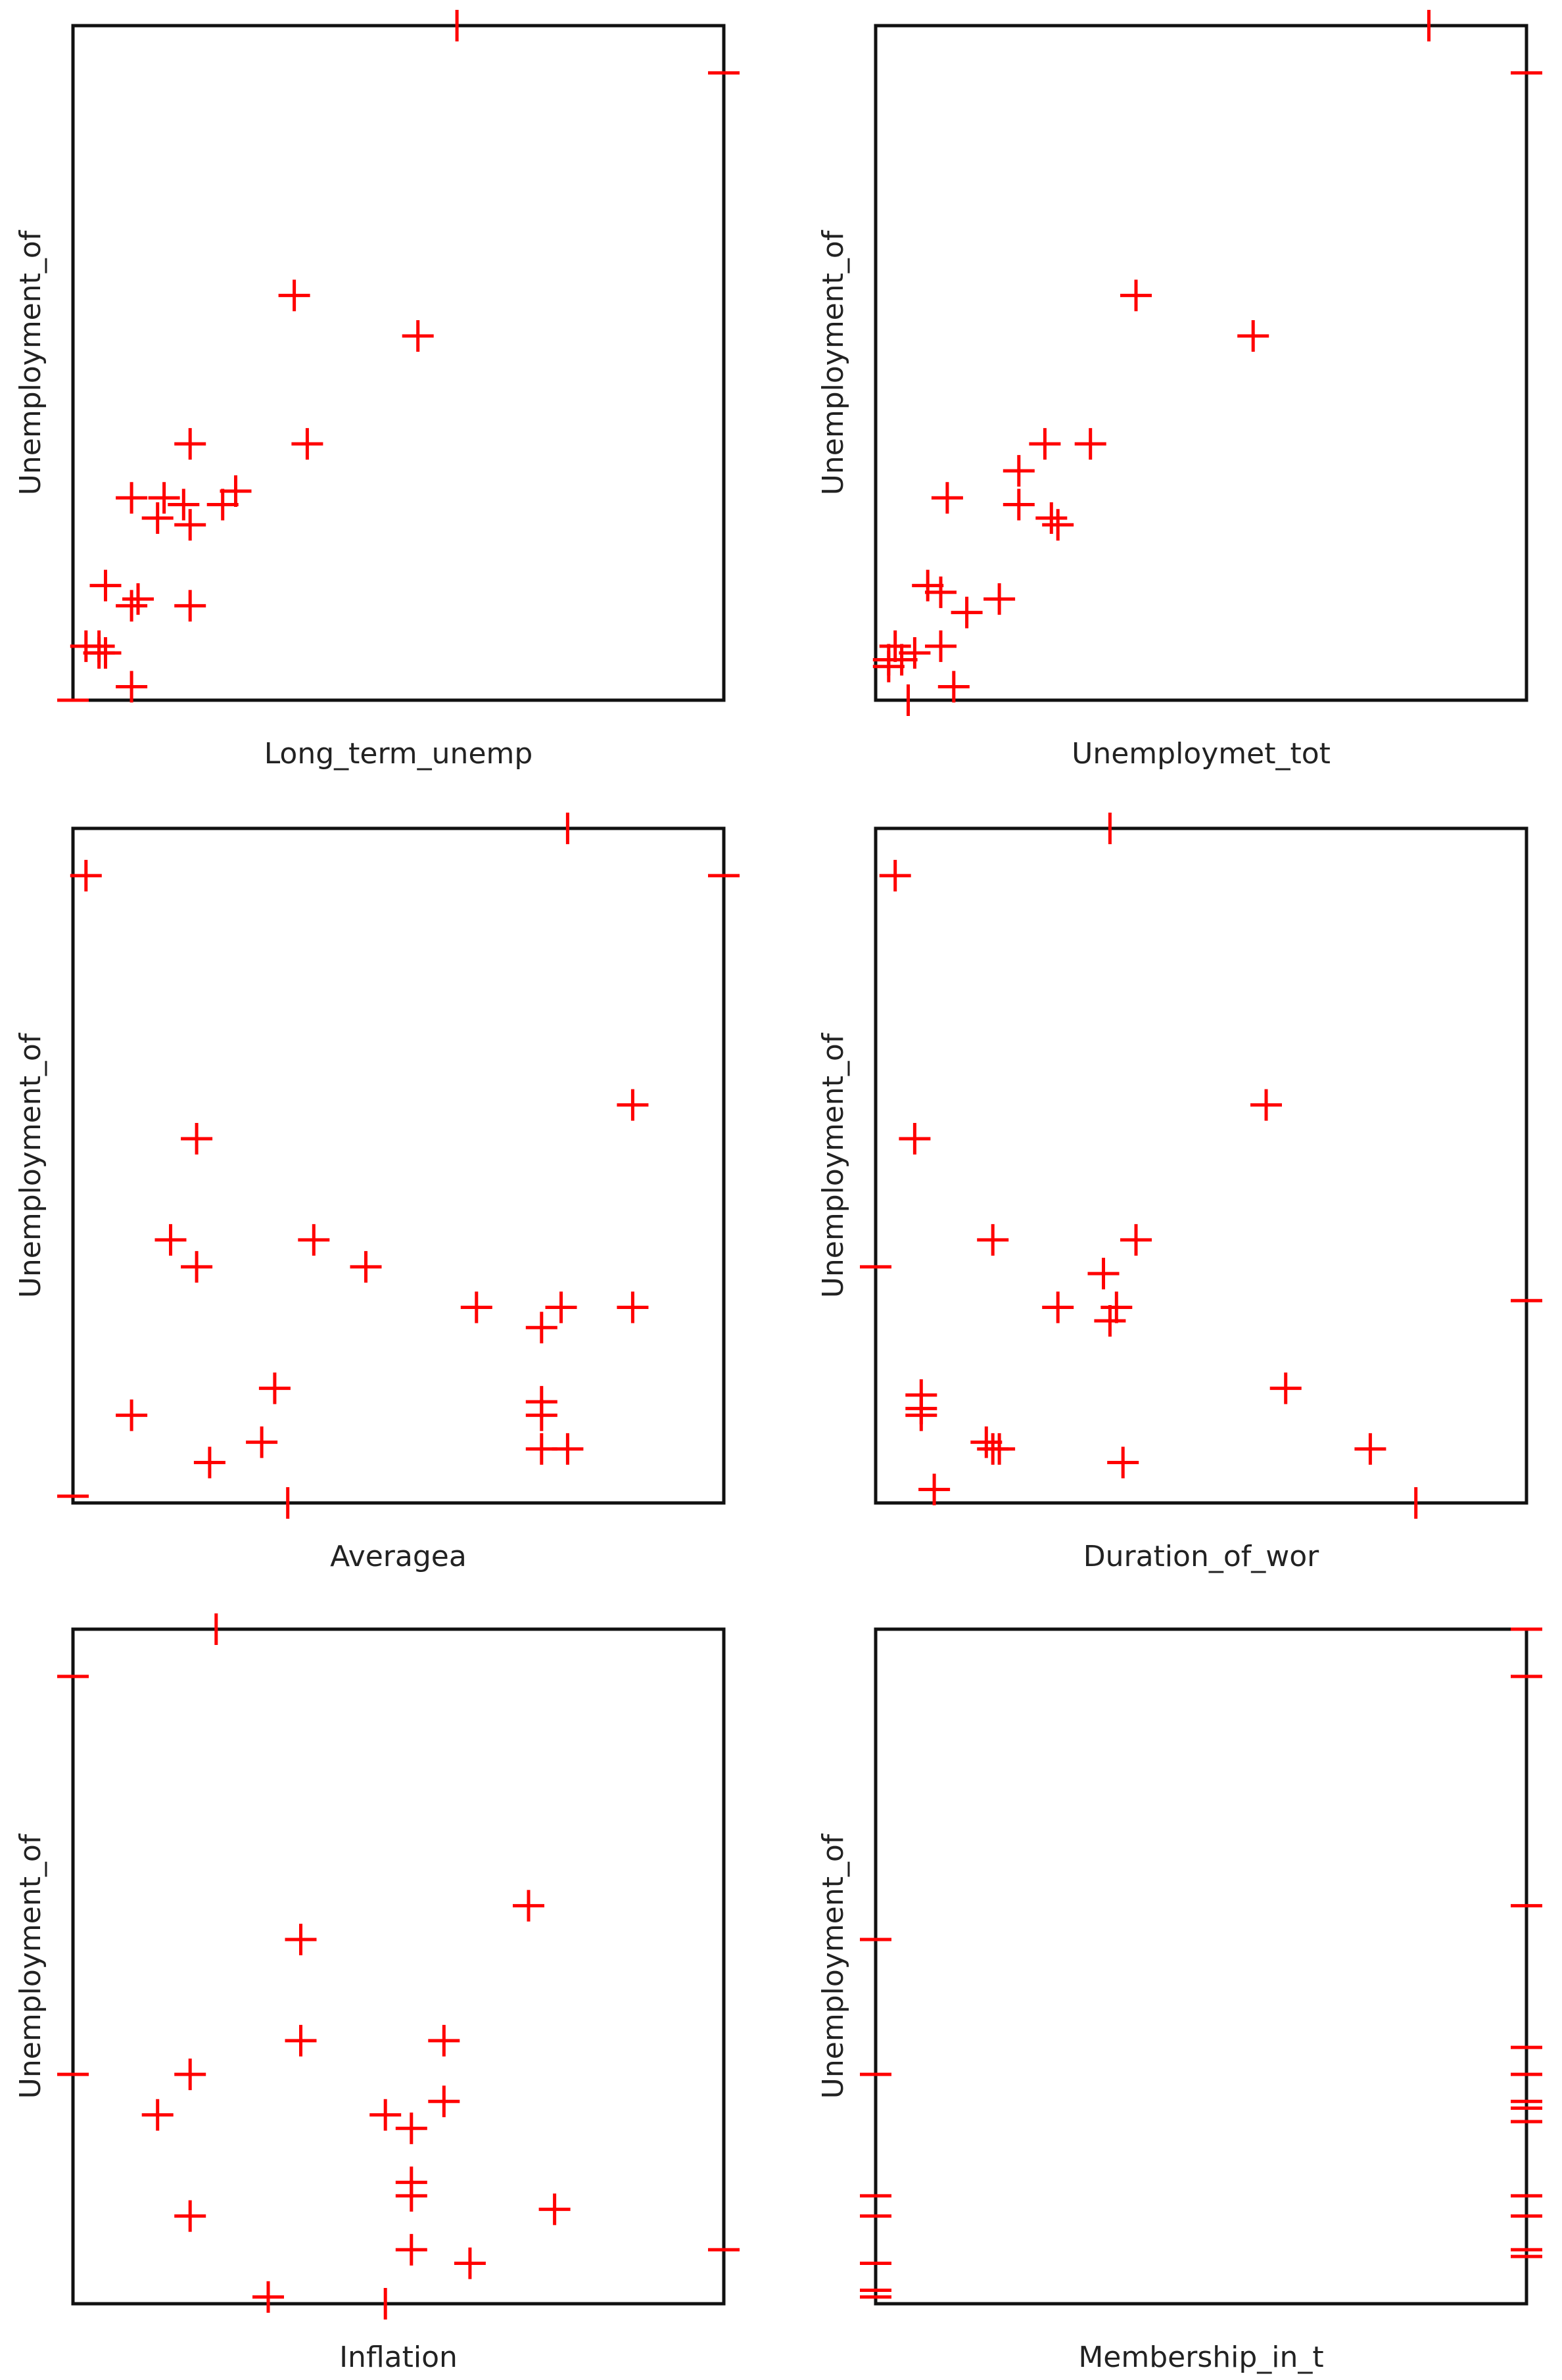 The width and height of the screenshot is (1562, 2380). Describe the element at coordinates (1201, 754) in the screenshot. I see `x-axis-title: Unemploymet_tot` at that location.